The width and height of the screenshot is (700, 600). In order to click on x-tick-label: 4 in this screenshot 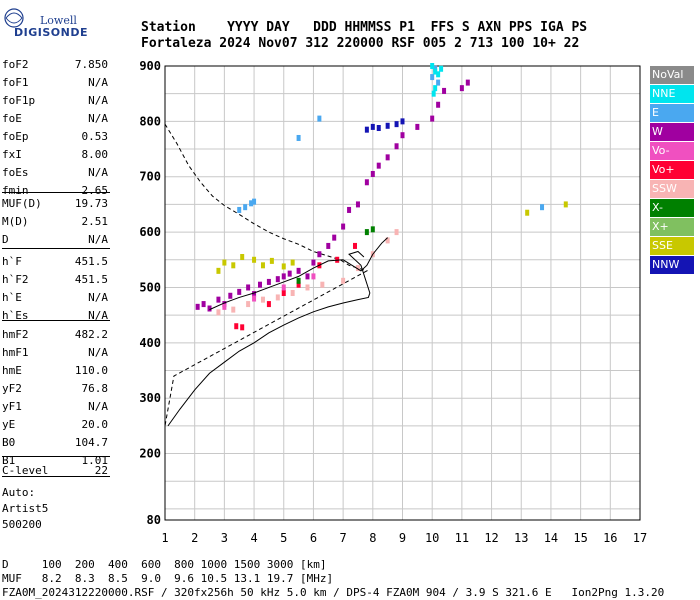, I will do `click(253, 538)`.